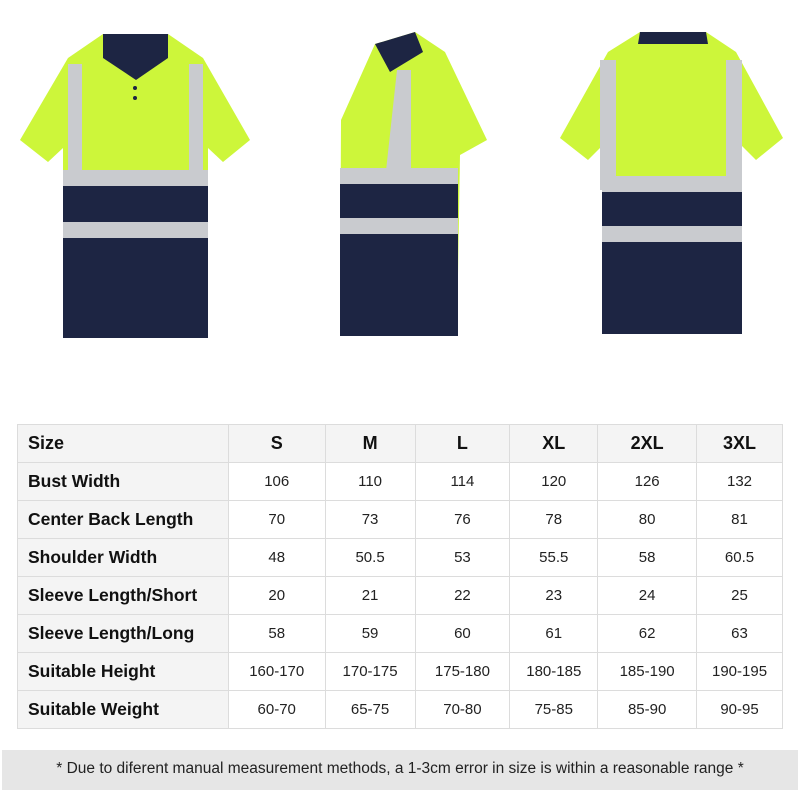 This screenshot has height=800, width=800. What do you see at coordinates (370, 519) in the screenshot?
I see `table-cell: 73` at bounding box center [370, 519].